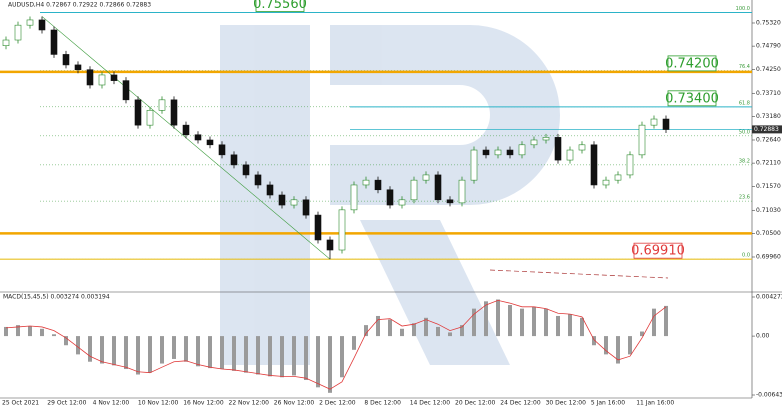  I want to click on fib-label: 0.0, so click(746, 256).